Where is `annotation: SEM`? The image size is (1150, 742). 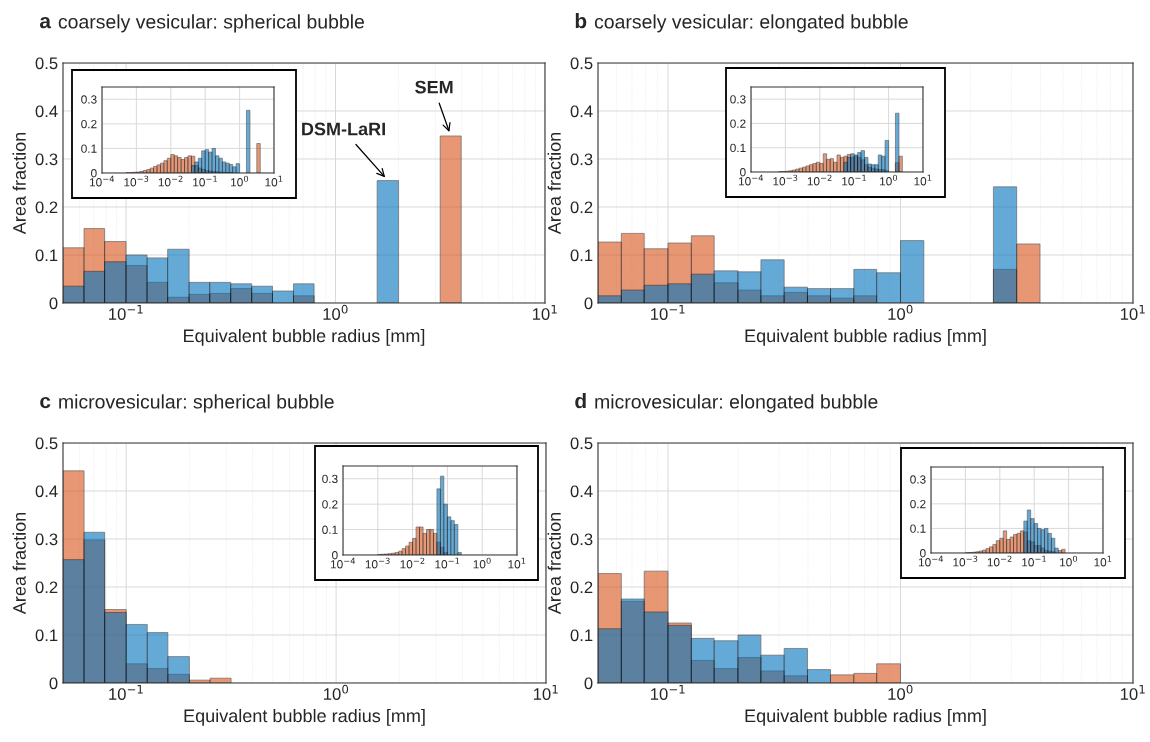
annotation: SEM is located at coordinates (434, 87).